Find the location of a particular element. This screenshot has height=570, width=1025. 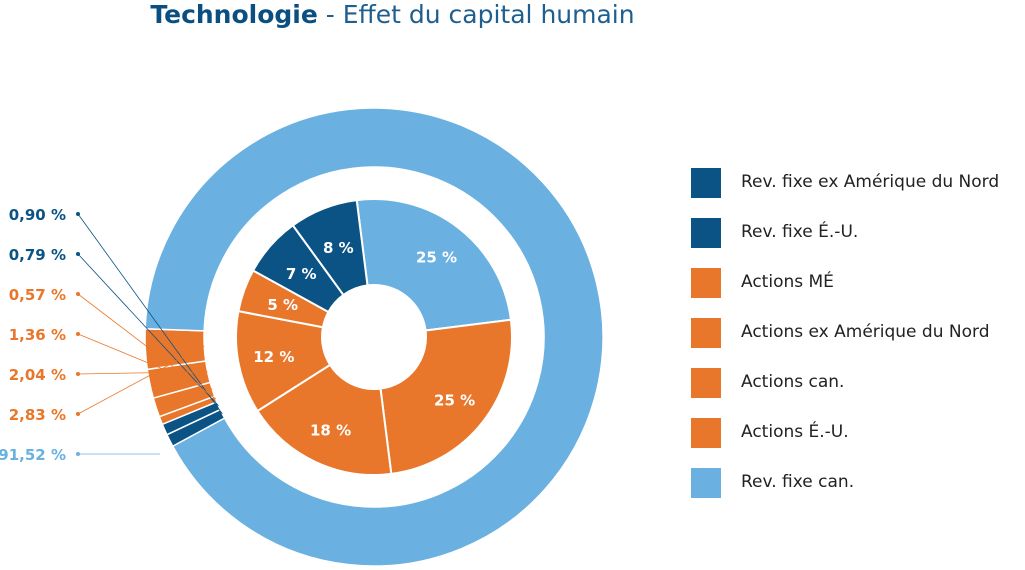

outer-data-label: 2,83 % is located at coordinates (37, 415).